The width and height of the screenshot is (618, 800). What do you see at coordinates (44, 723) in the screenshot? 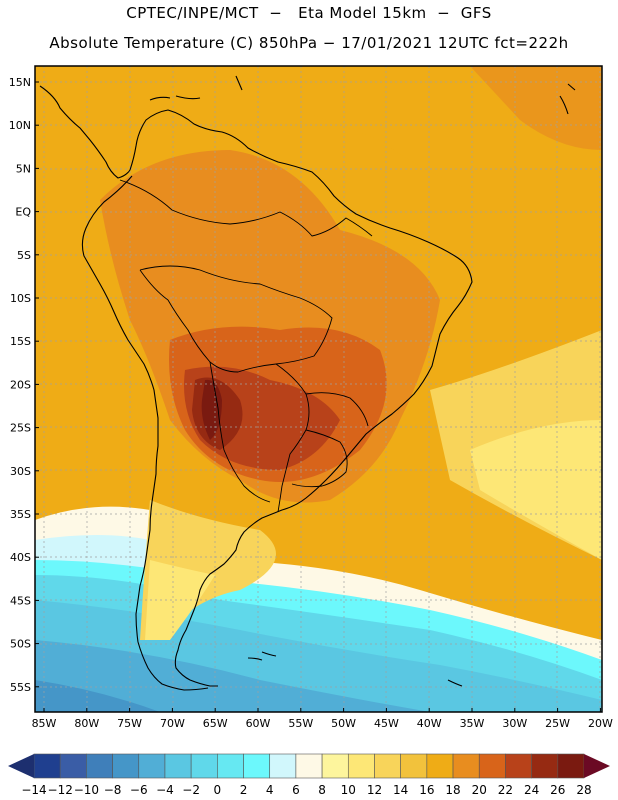
I see `lon-label: 85W` at bounding box center [44, 723].